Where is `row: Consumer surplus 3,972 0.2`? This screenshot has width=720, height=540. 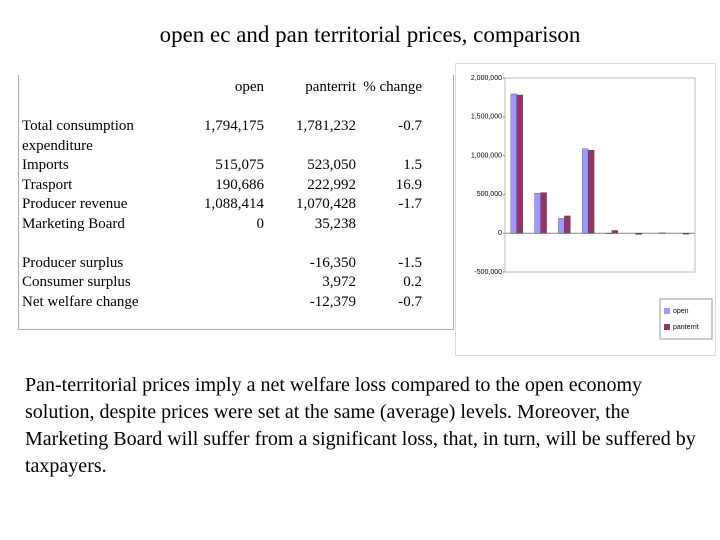 row: Consumer surplus 3,972 0.2 is located at coordinates (222, 283).